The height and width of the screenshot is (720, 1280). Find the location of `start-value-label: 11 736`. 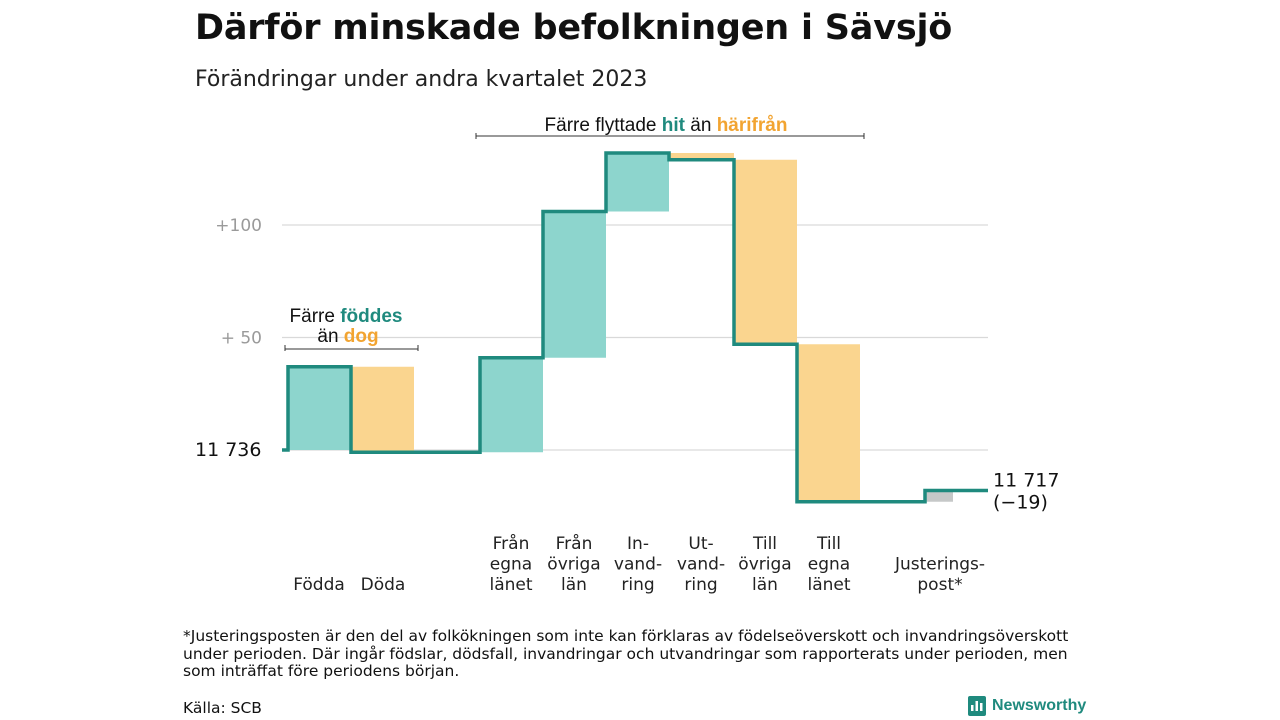

start-value-label: 11 736 is located at coordinates (228, 450).